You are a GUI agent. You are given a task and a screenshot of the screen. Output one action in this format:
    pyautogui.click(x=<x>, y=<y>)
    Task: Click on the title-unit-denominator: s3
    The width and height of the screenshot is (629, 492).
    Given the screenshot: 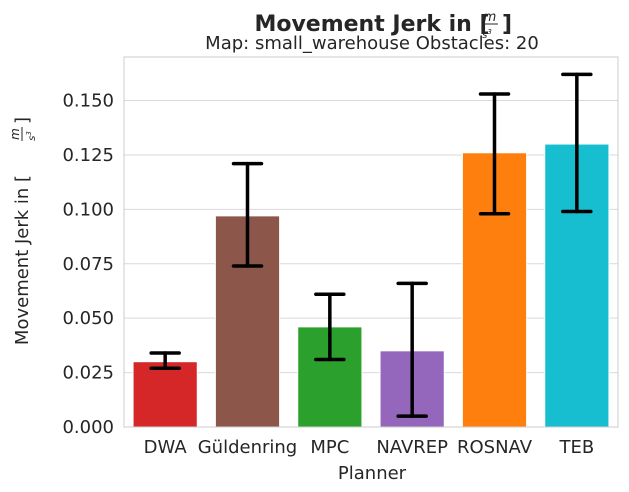 What is the action you would take?
    pyautogui.click(x=487, y=34)
    